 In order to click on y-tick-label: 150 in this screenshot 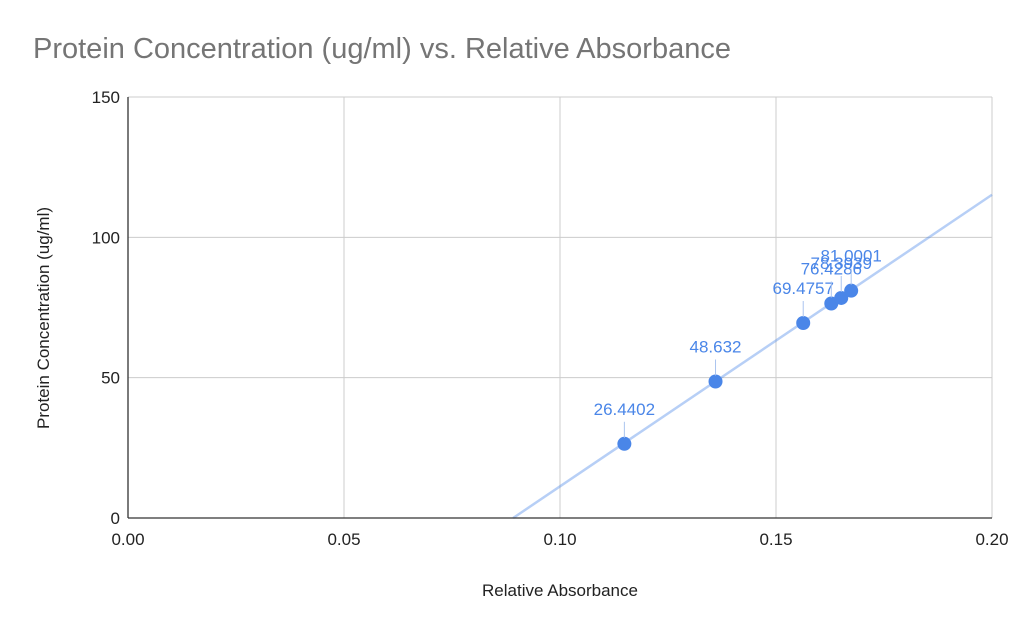, I will do `click(106, 97)`.